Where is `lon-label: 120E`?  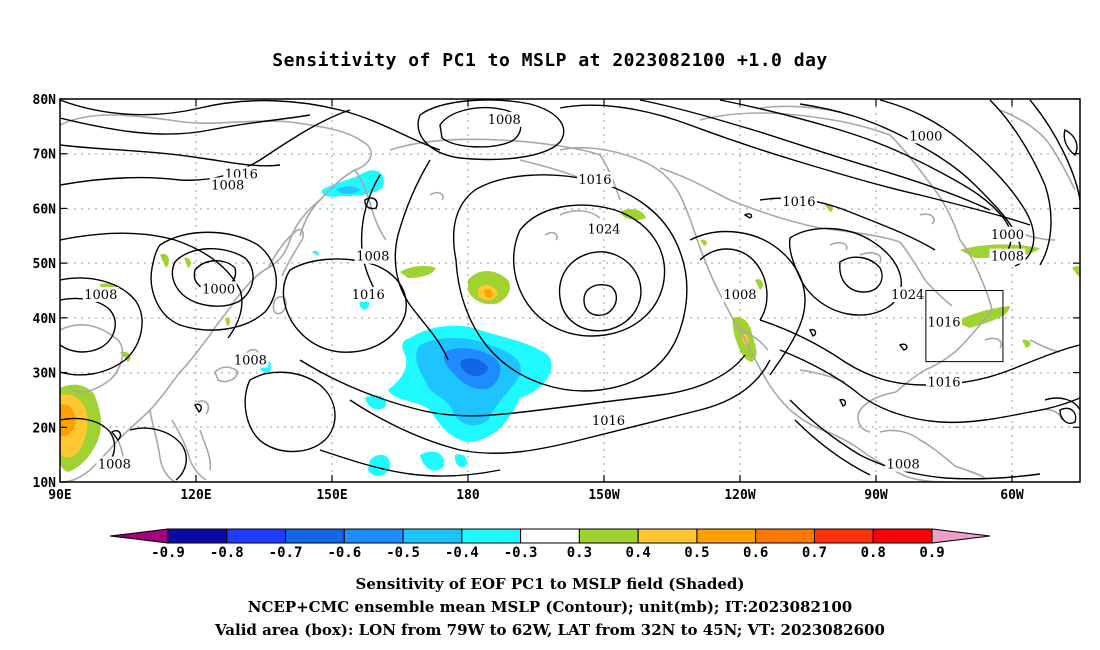 lon-label: 120E is located at coordinates (195, 495).